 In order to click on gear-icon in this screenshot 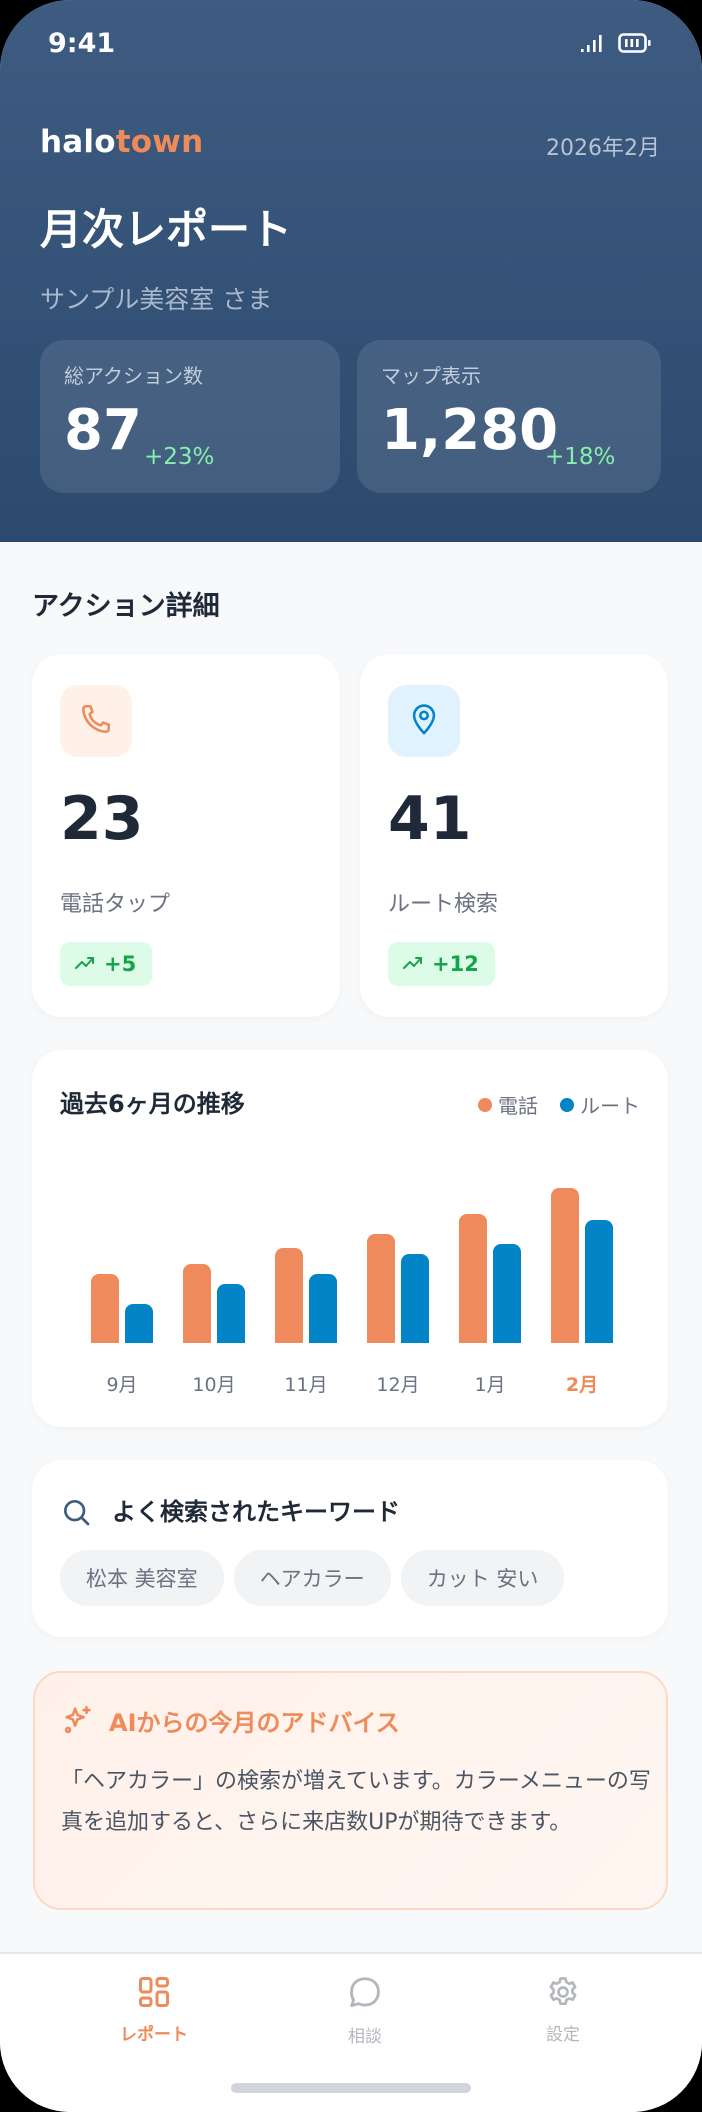, I will do `click(563, 1994)`.